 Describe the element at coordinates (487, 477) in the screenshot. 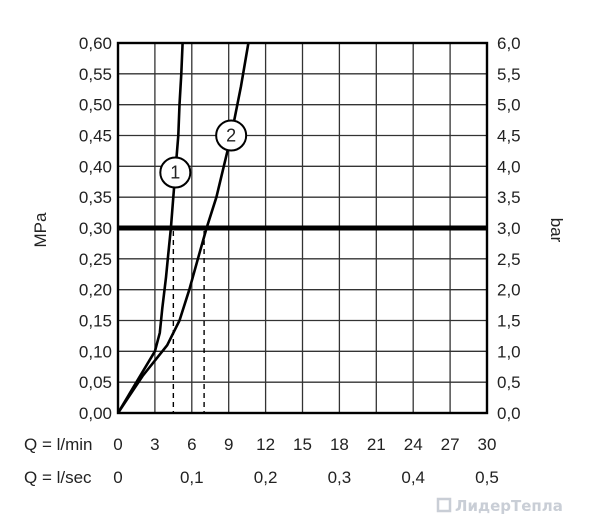

I see `x-lsec-tick-label: 0,5` at that location.